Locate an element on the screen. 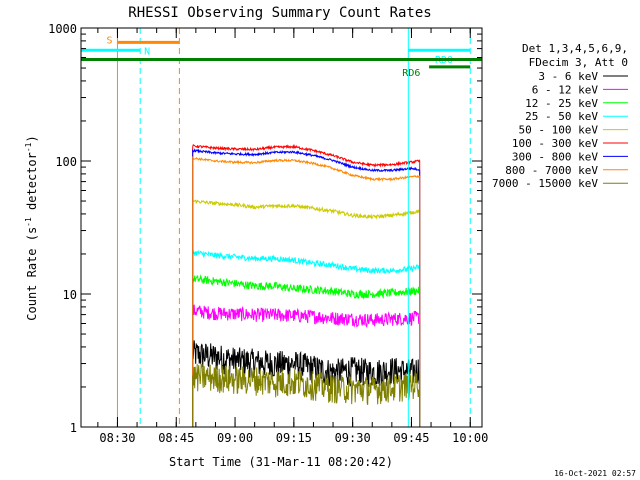 The image size is (640, 480). footer-timestamp: 16-Oct-2021 02:57 is located at coordinates (595, 473).